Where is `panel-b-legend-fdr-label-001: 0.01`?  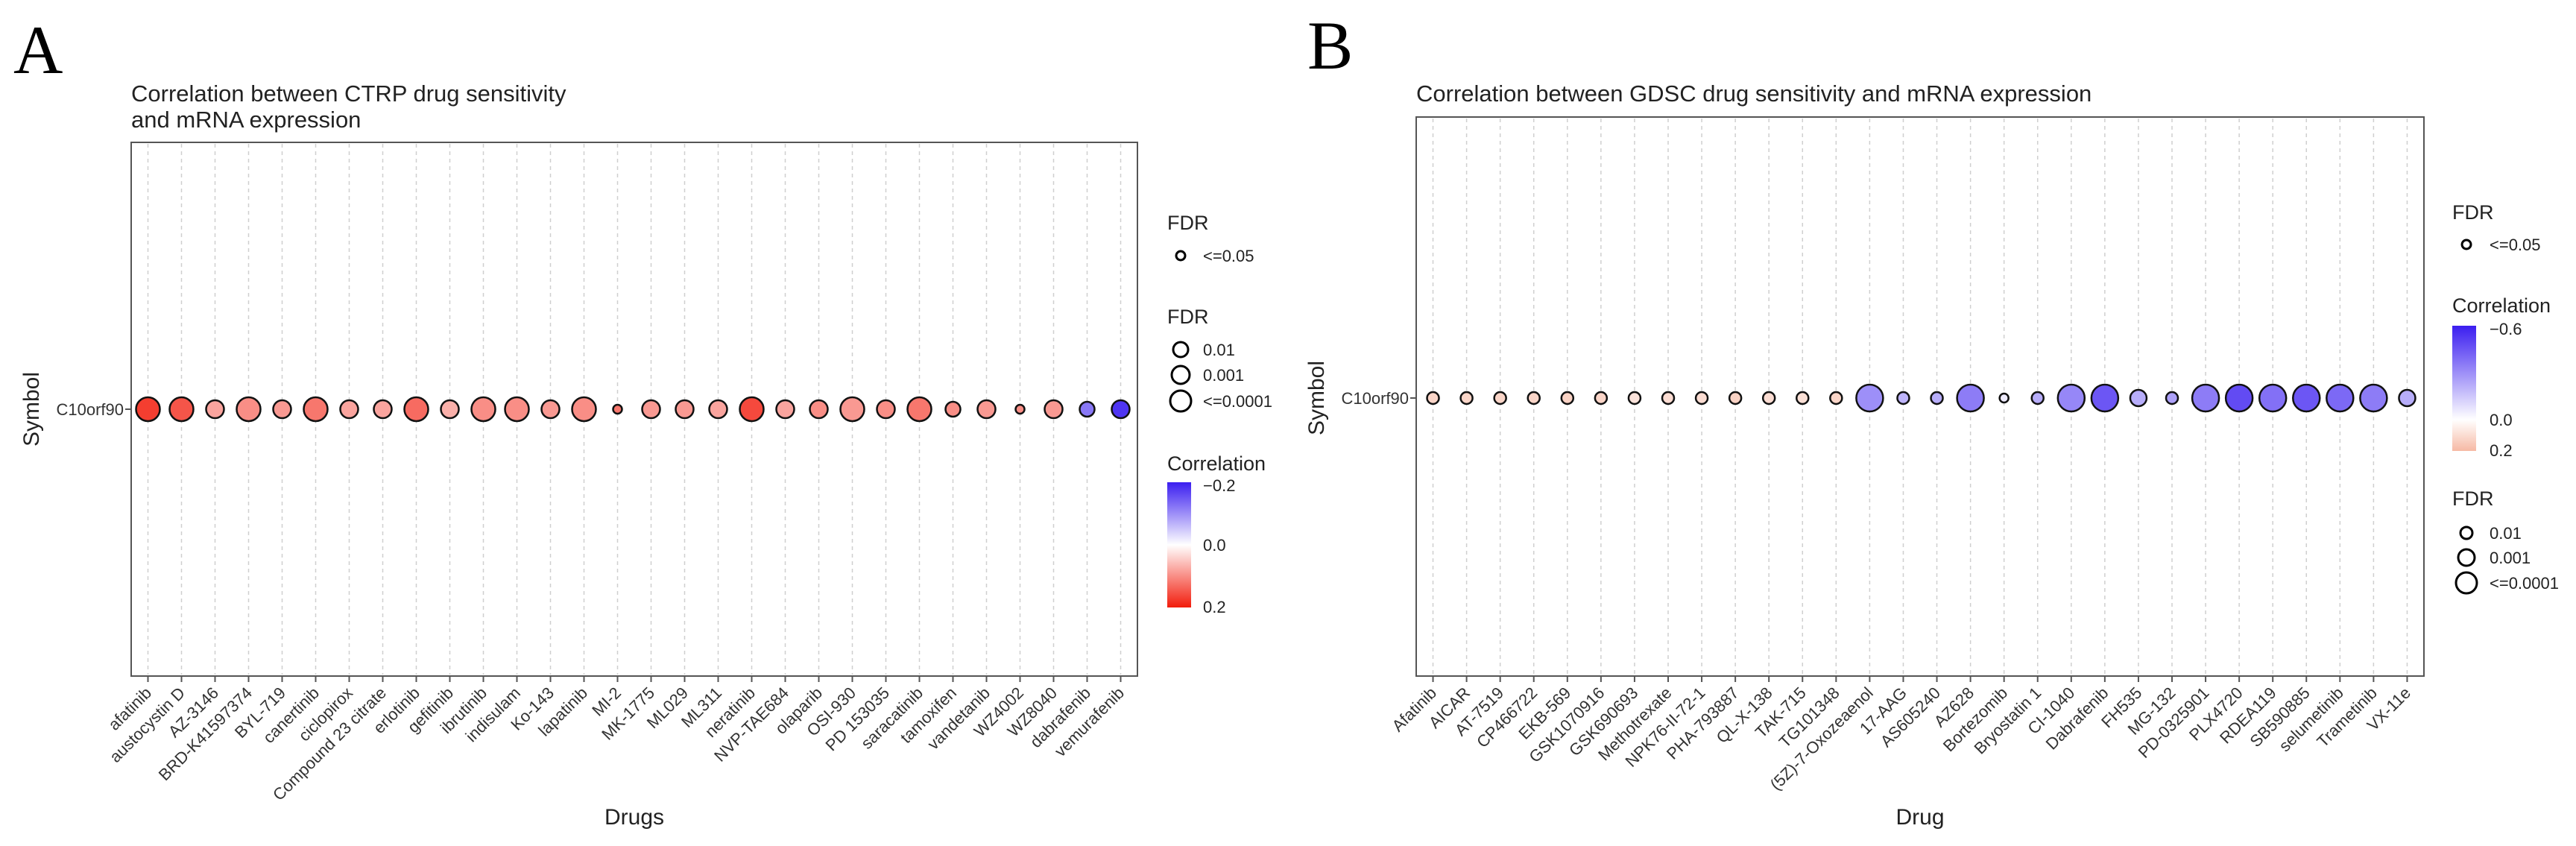
panel-b-legend-fdr-label-001: 0.01 is located at coordinates (2506, 534).